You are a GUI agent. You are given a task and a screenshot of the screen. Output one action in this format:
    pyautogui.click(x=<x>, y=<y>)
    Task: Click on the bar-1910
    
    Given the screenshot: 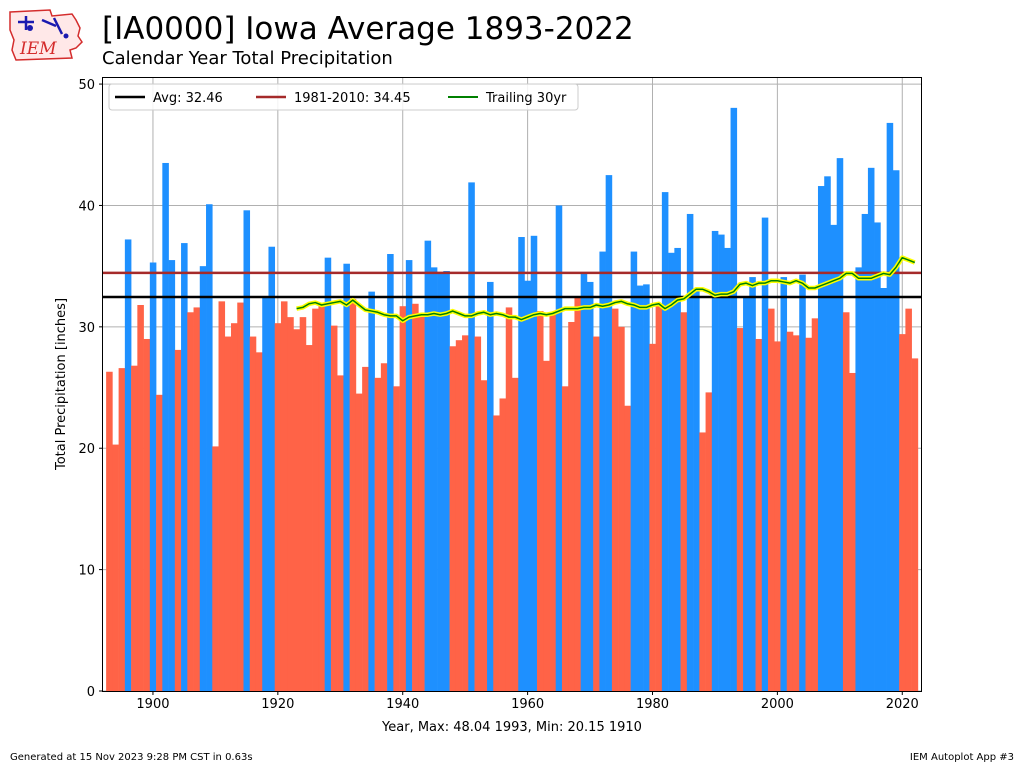 What is the action you would take?
    pyautogui.click(x=215, y=568)
    